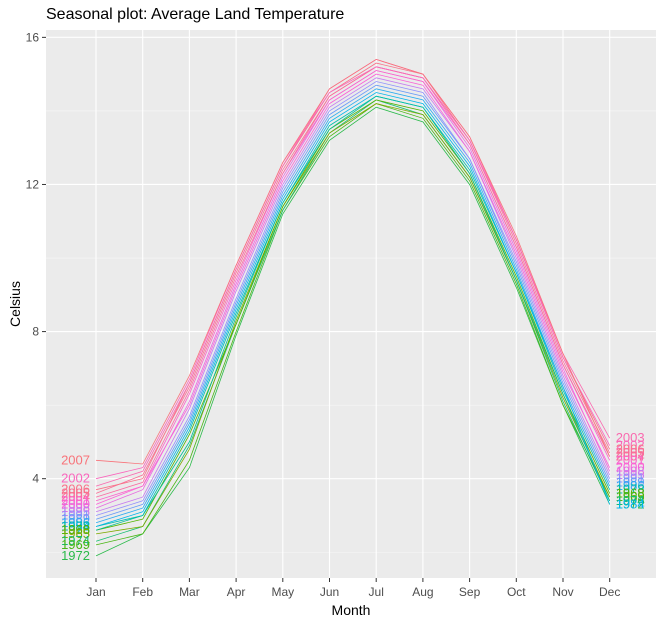  What do you see at coordinates (75, 522) in the screenshot?
I see `year-label-left-1986: 1986` at bounding box center [75, 522].